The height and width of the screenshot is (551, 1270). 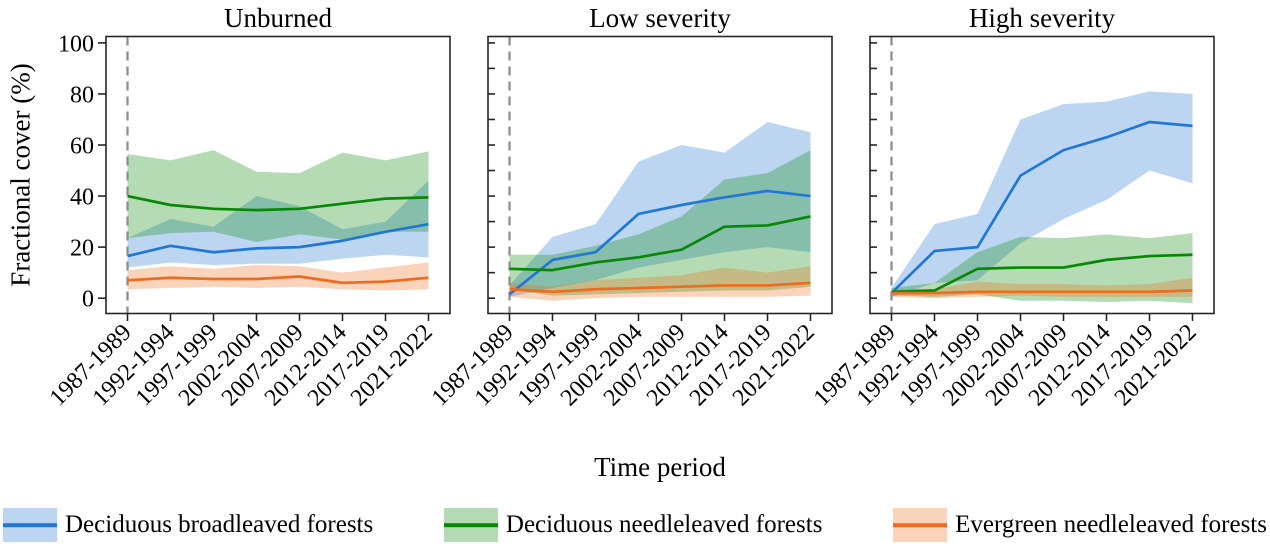 I want to click on legend-item-deciduous-needleleaved: Deciduous needleleaved forests, so click(x=633, y=525).